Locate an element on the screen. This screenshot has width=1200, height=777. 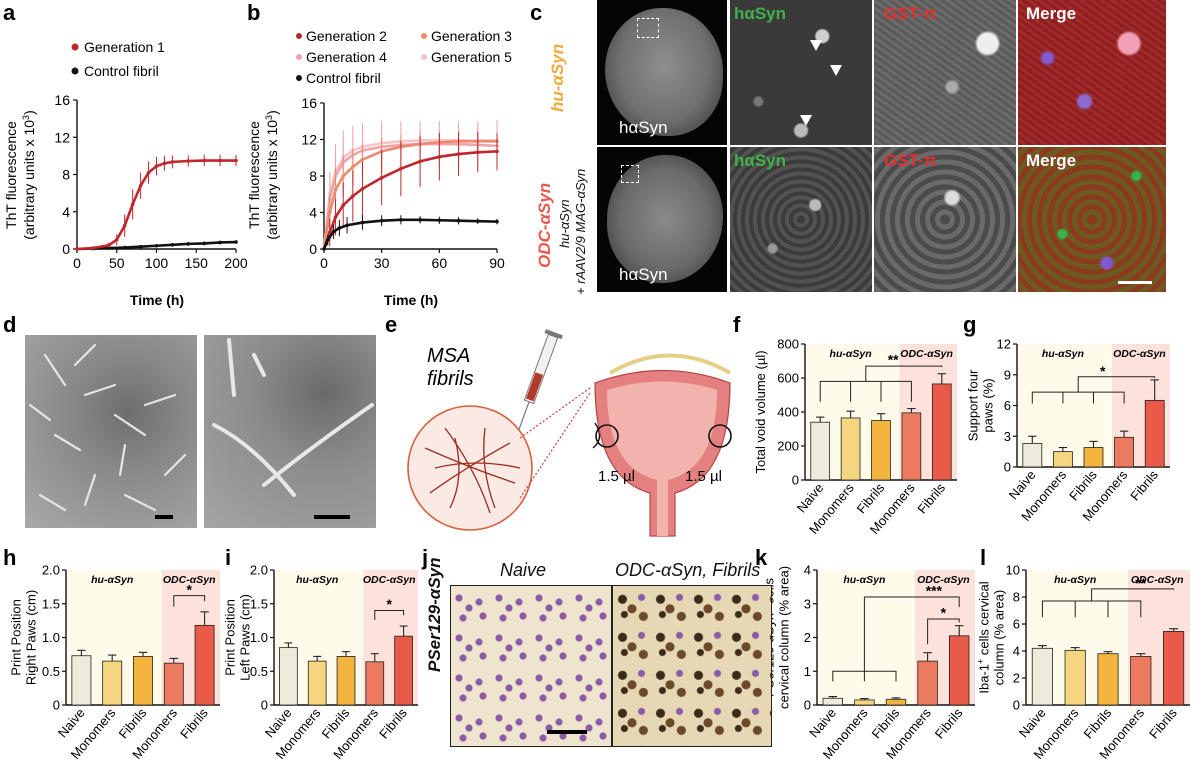
panel-j-title-odc: ODC-αSyn, Fibrils is located at coordinates (688, 570).